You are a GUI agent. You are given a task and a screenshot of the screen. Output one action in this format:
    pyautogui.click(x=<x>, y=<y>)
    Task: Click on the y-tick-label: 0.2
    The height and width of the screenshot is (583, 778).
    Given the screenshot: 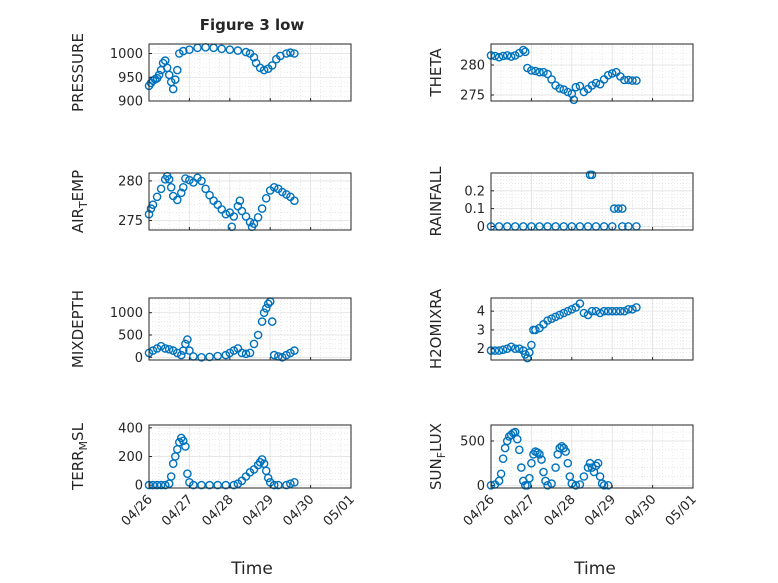 What is the action you would take?
    pyautogui.click(x=474, y=191)
    